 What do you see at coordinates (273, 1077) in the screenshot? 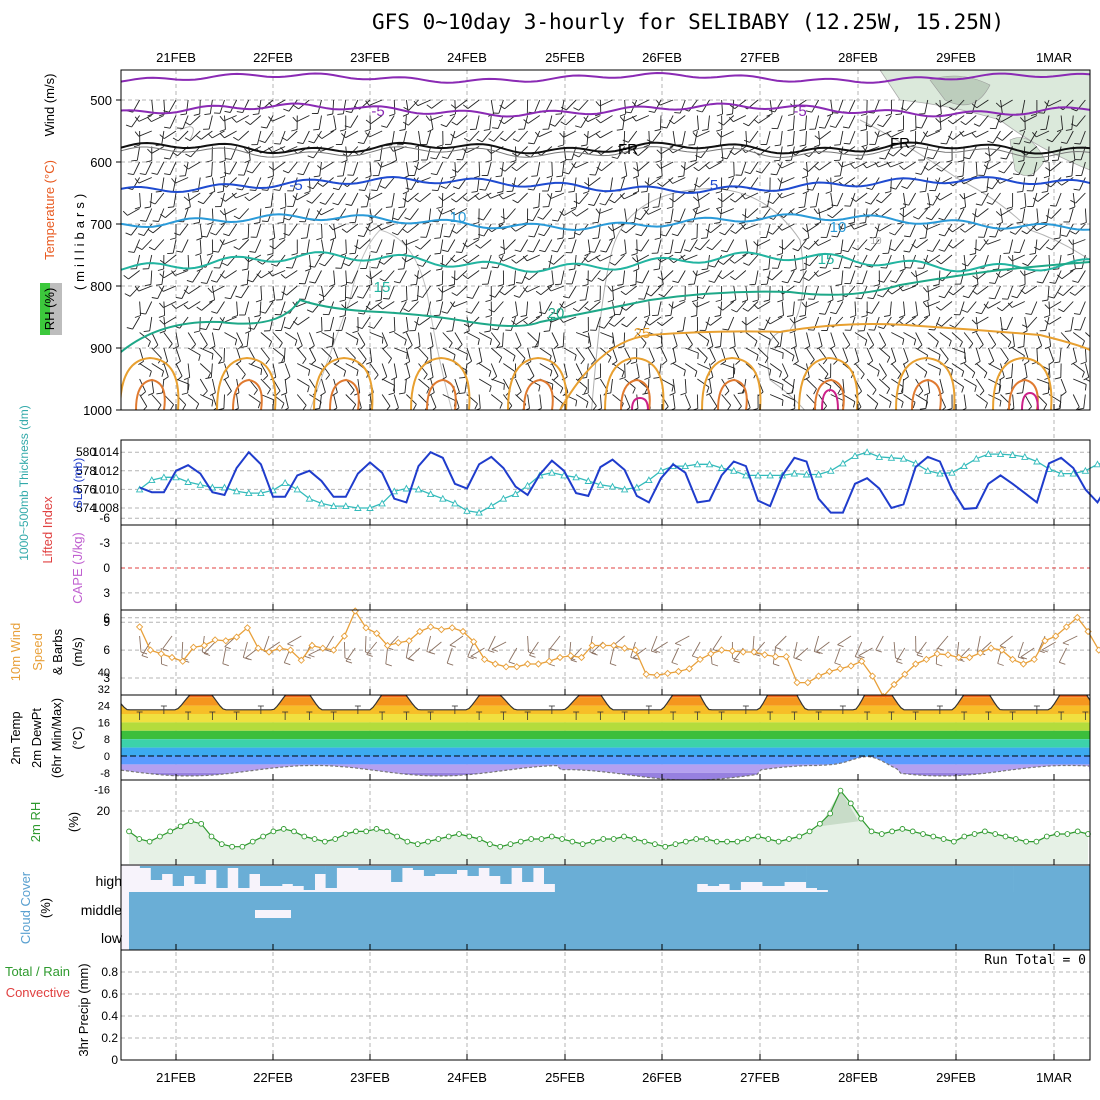
I see `date-label-bottom: 22FEB` at bounding box center [273, 1077].